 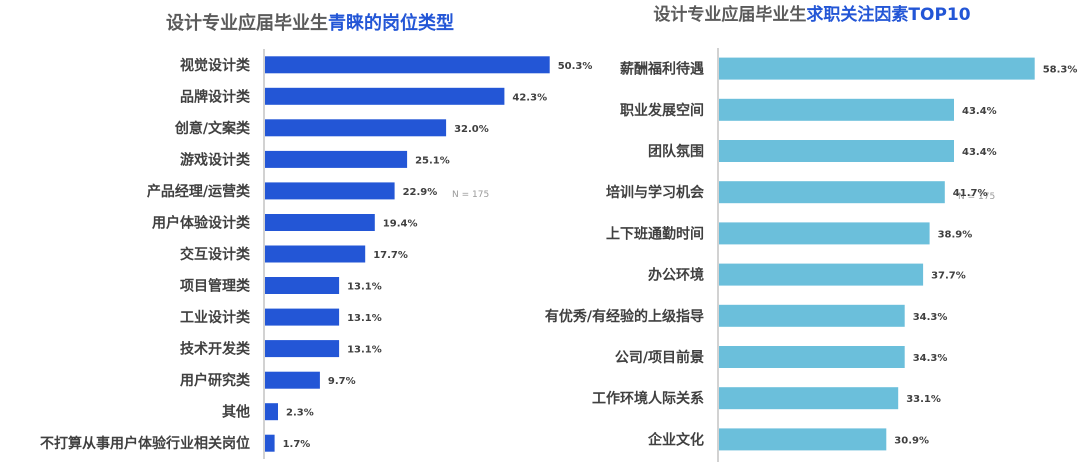 I want to click on left-chart-category-label: 用户研究类, so click(x=215, y=380).